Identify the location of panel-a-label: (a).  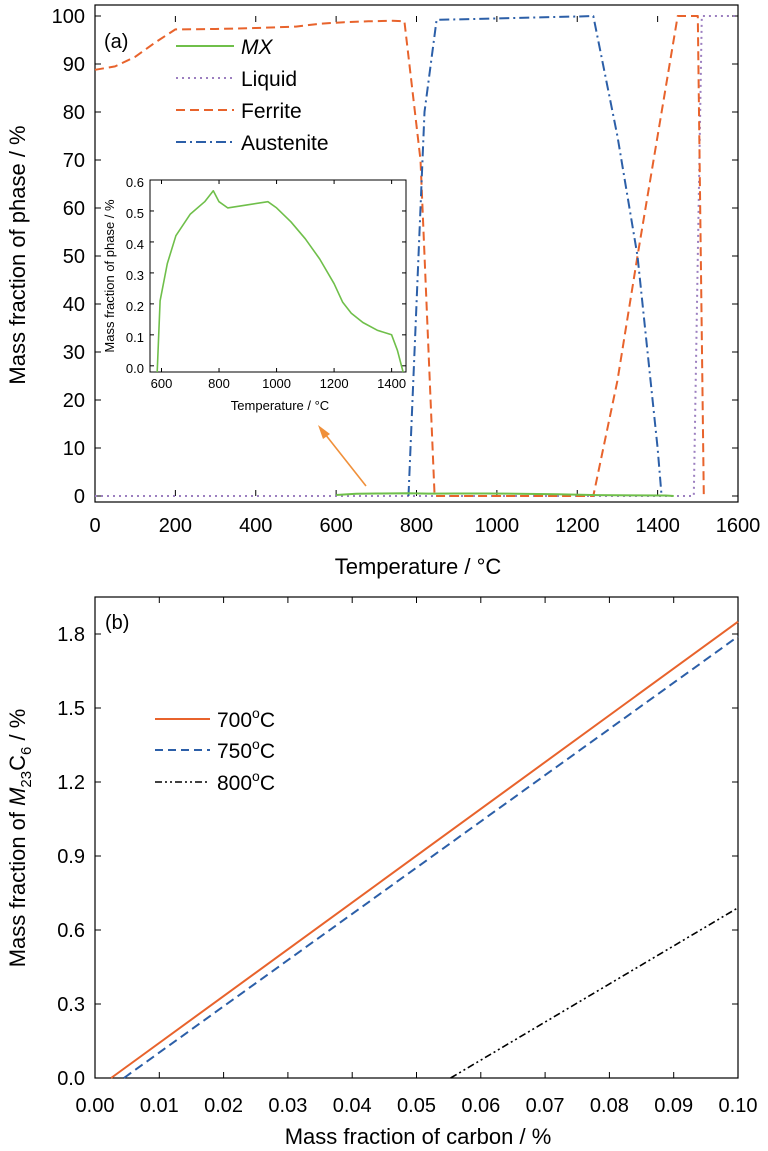
(116, 42).